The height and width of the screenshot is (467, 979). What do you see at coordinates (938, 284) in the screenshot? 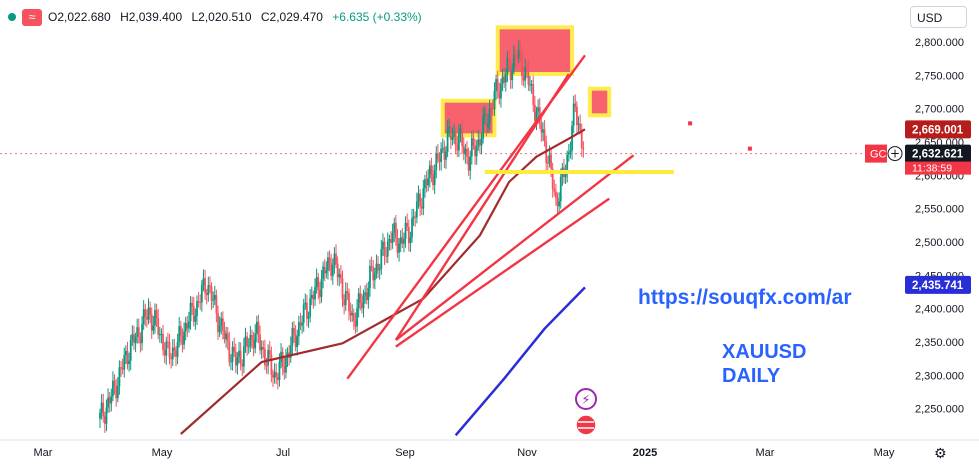
I see `ma-blue-price-label-bg` at bounding box center [938, 284].